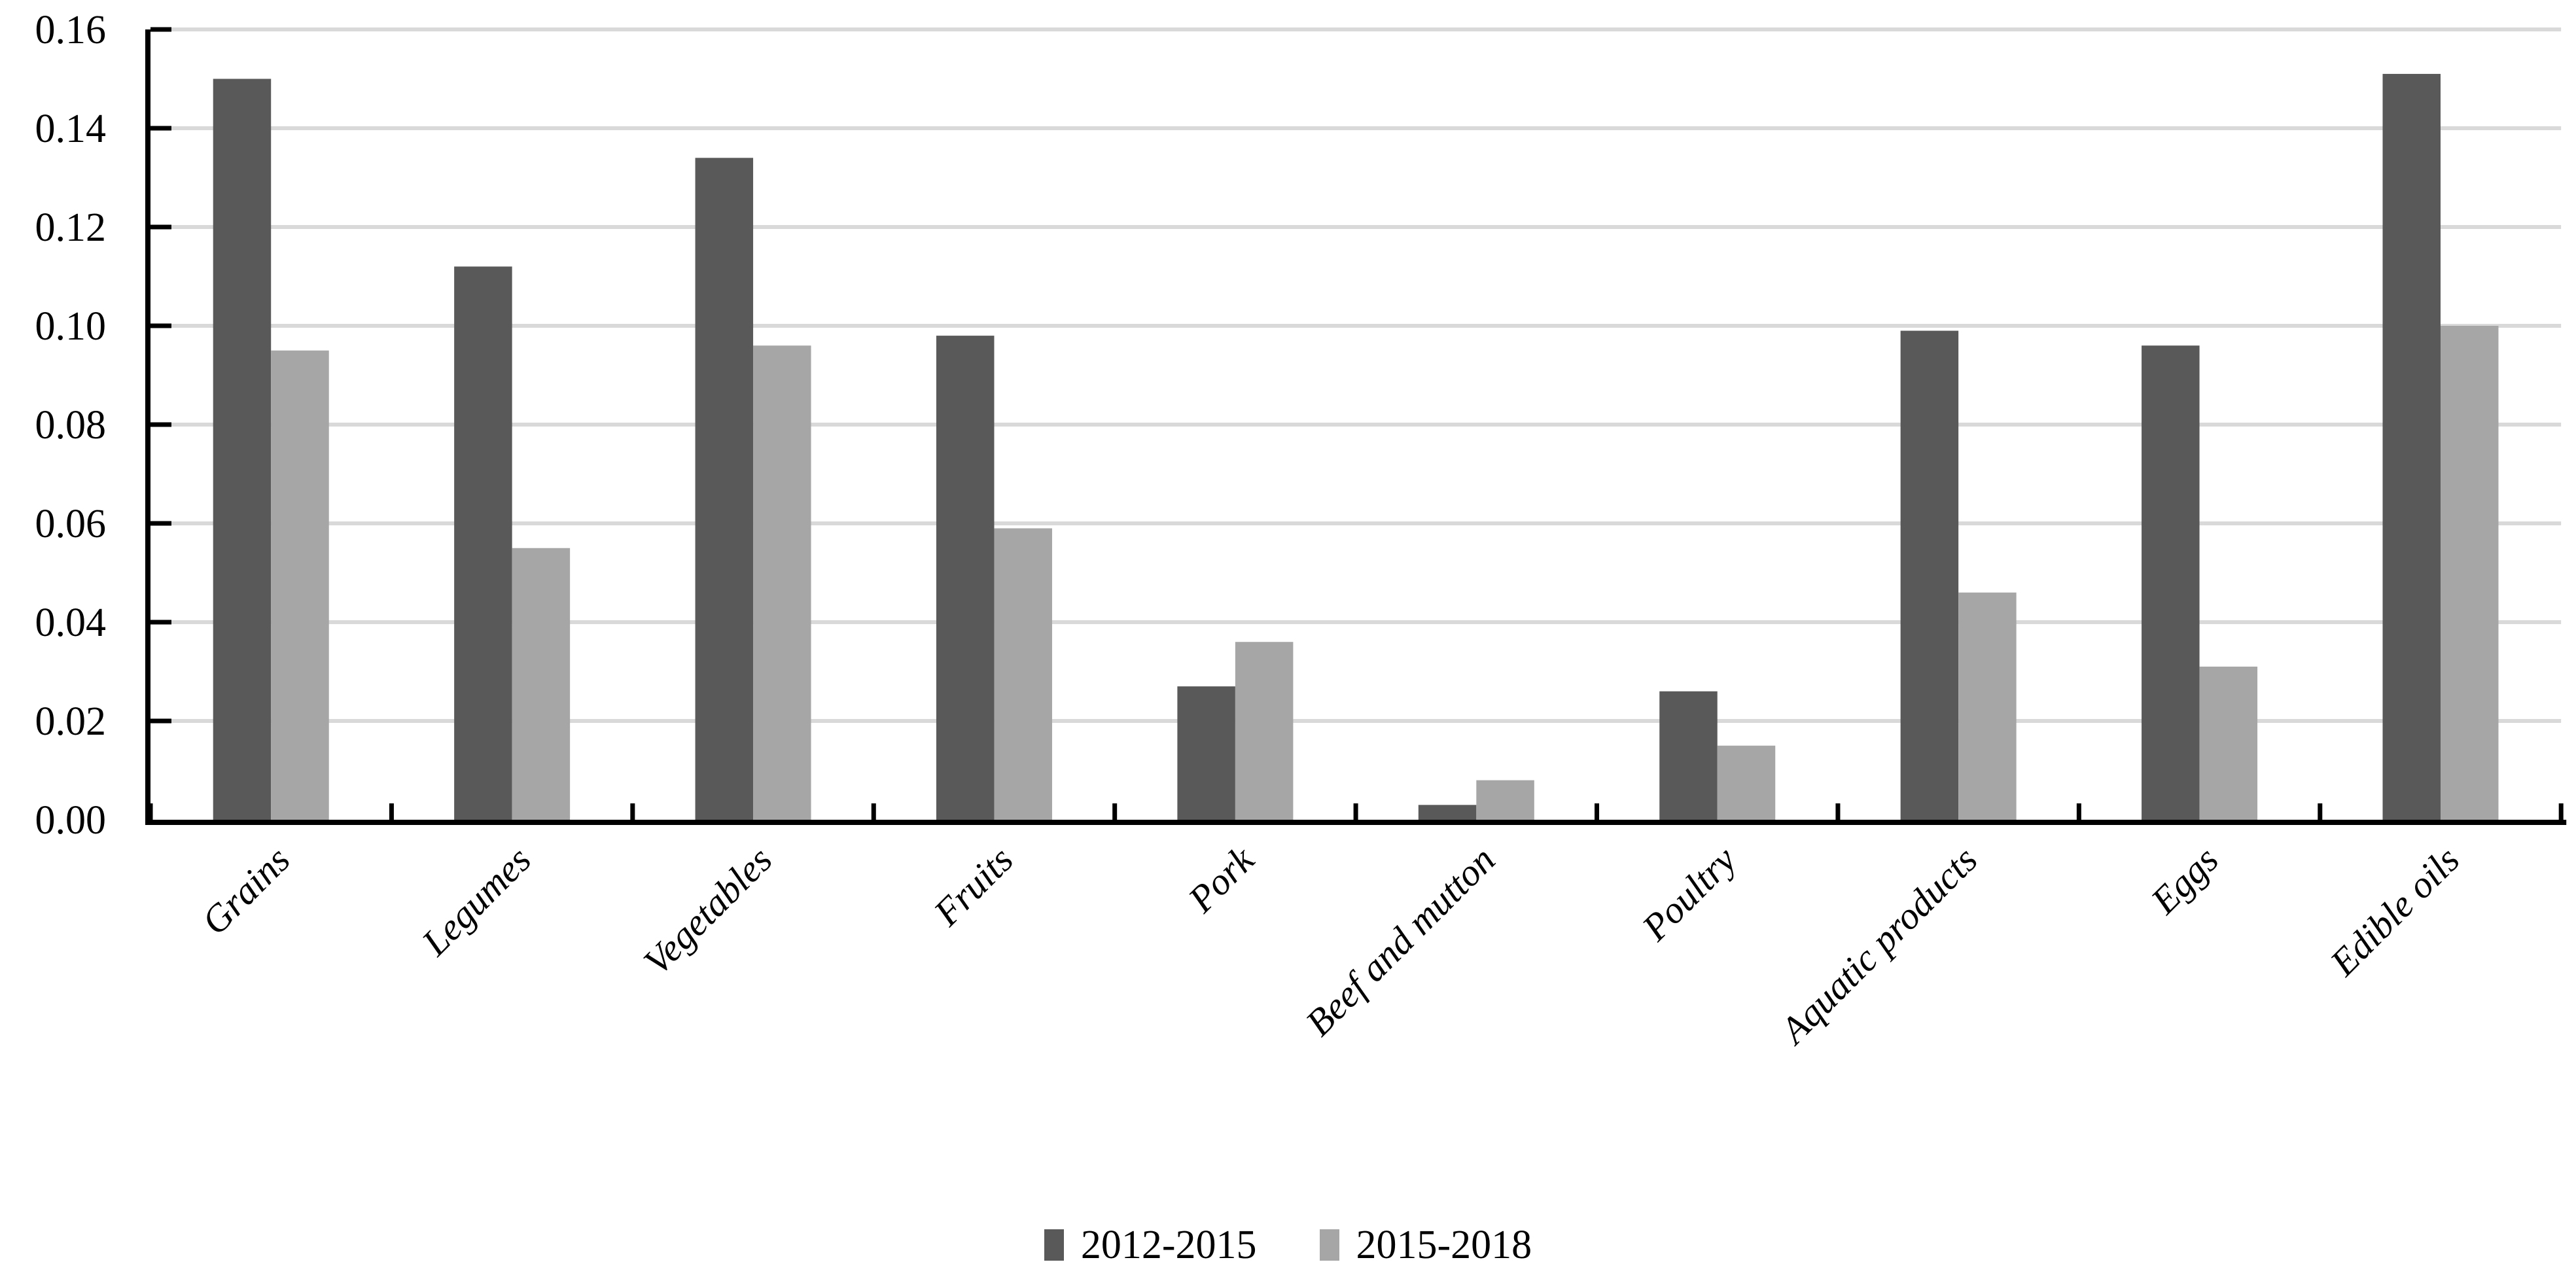 Image resolution: width=2576 pixels, height=1279 pixels. I want to click on chart-legend: 2012-2015 2015-2018, so click(1288, 1245).